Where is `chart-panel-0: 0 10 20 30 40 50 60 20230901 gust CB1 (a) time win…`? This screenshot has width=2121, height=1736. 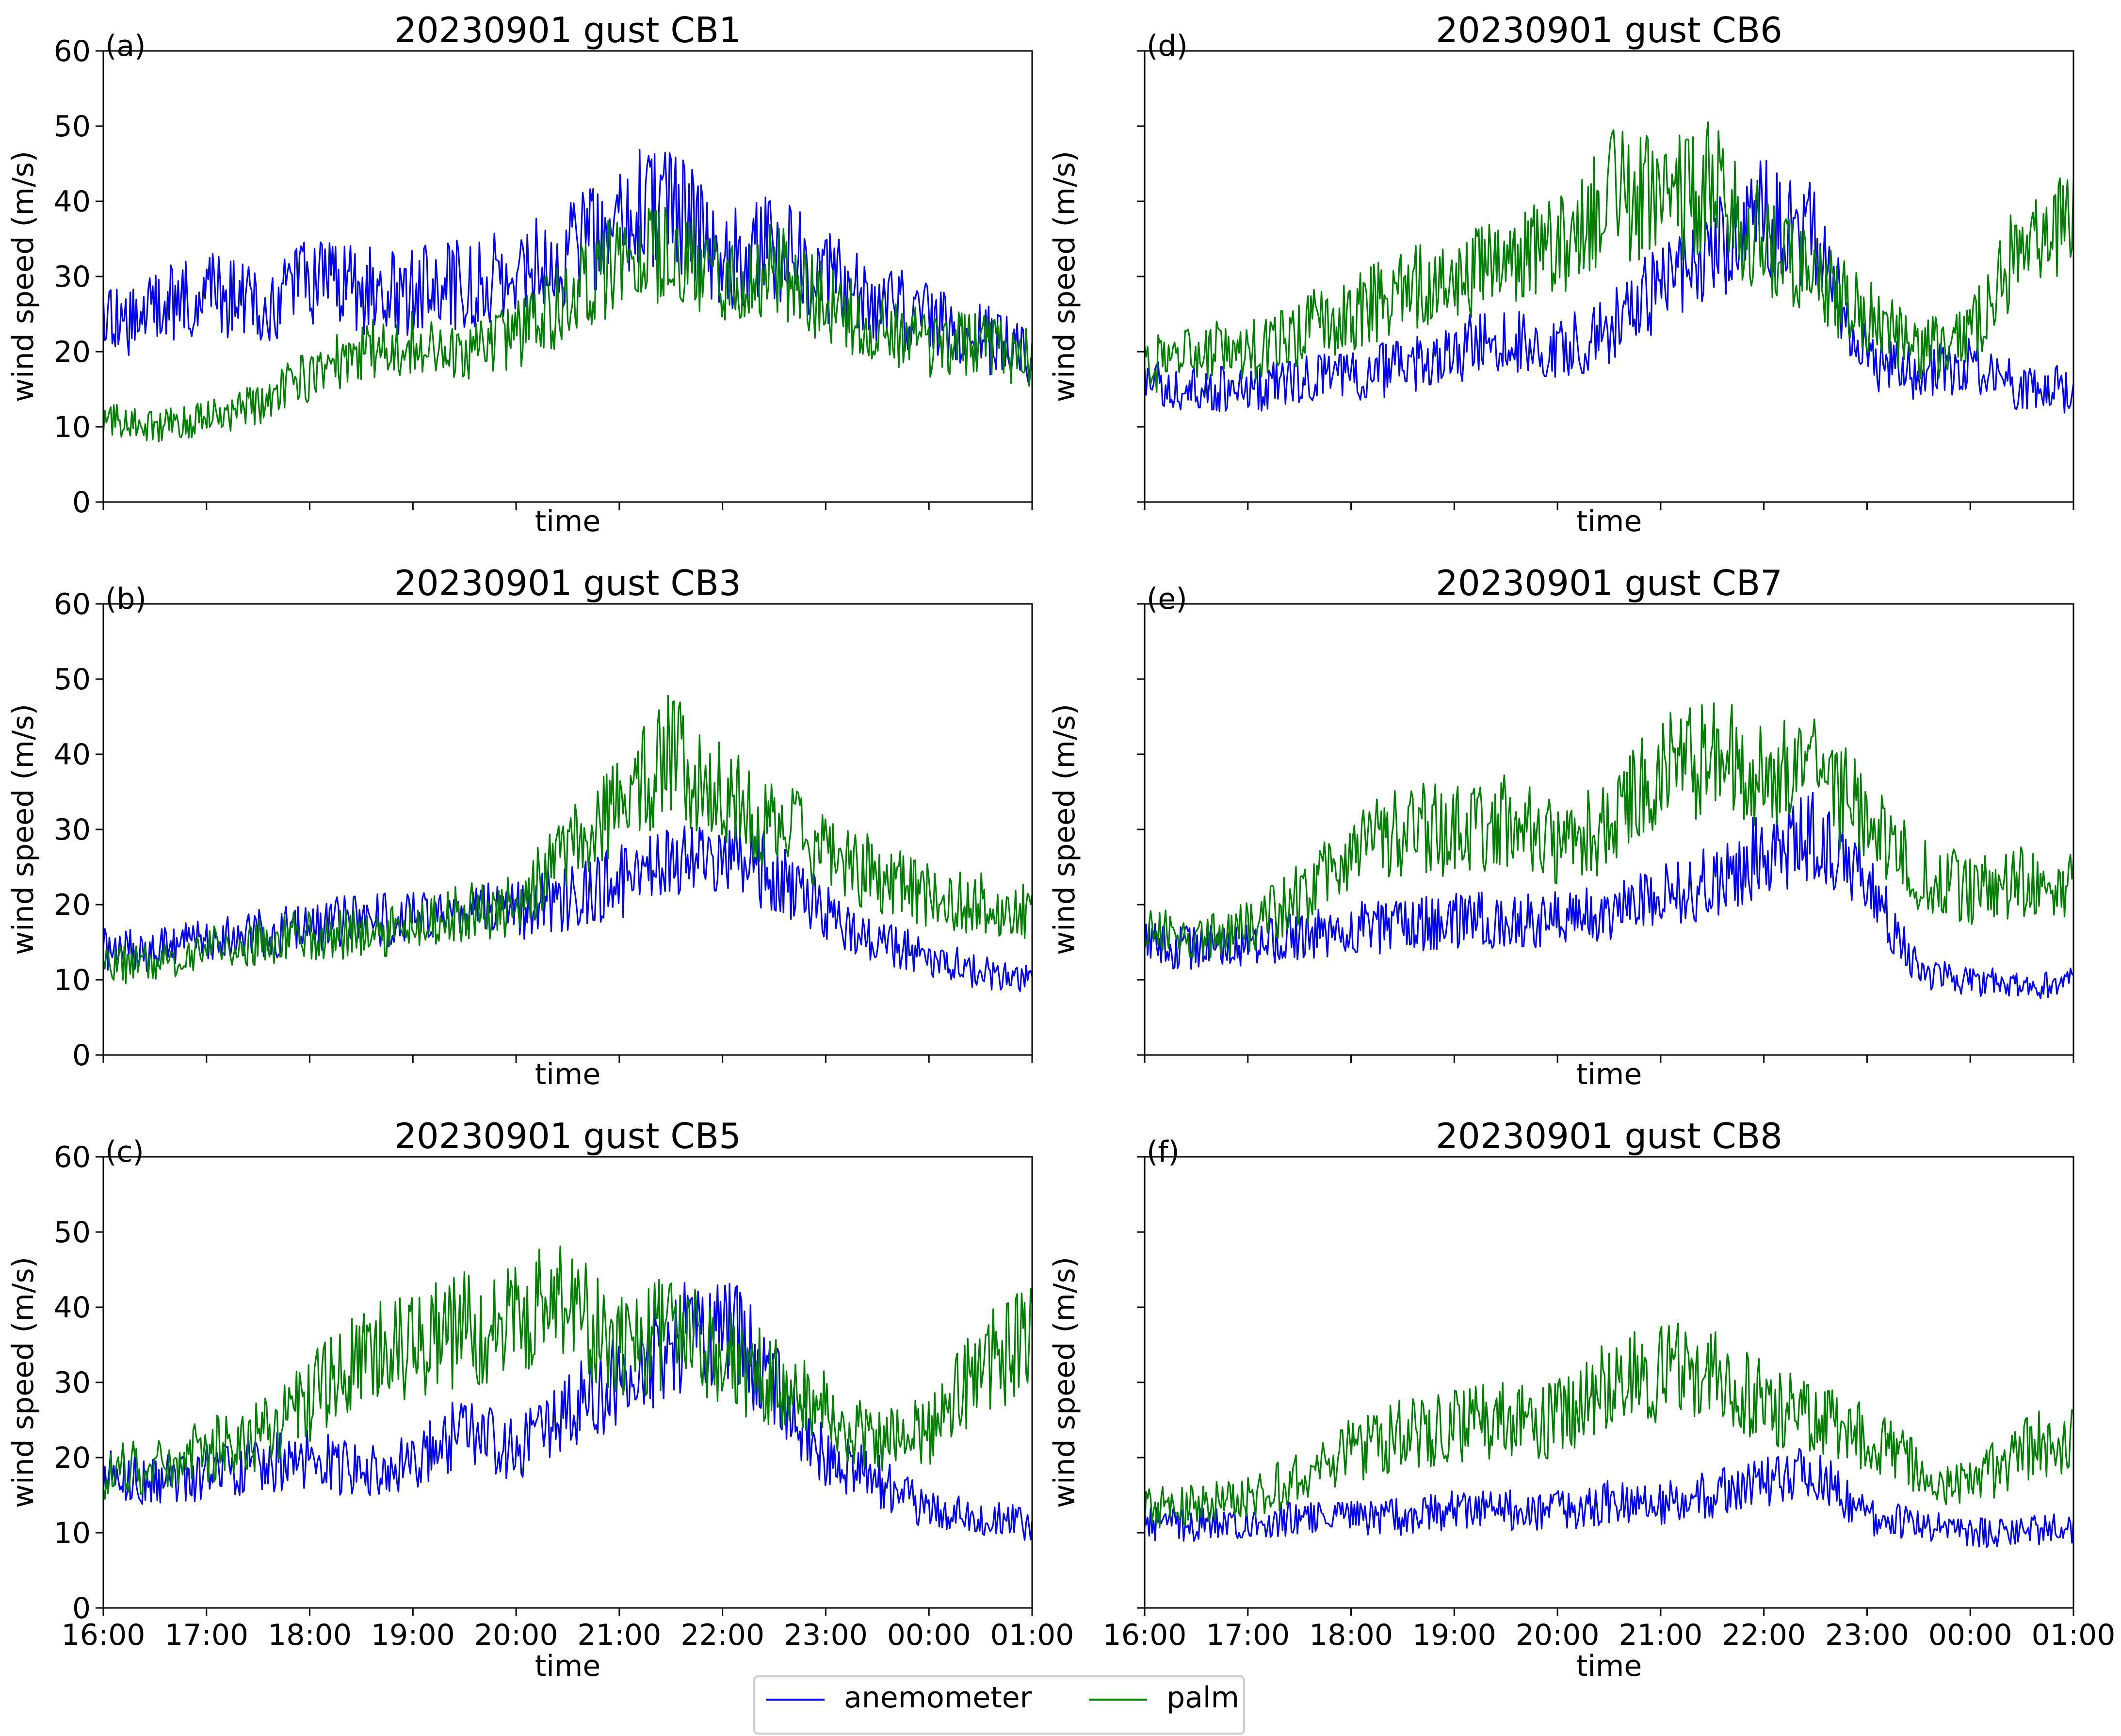 chart-panel-0: 0 10 20 30 40 50 60 20230901 gust CB1 (a) time win… is located at coordinates (519, 274).